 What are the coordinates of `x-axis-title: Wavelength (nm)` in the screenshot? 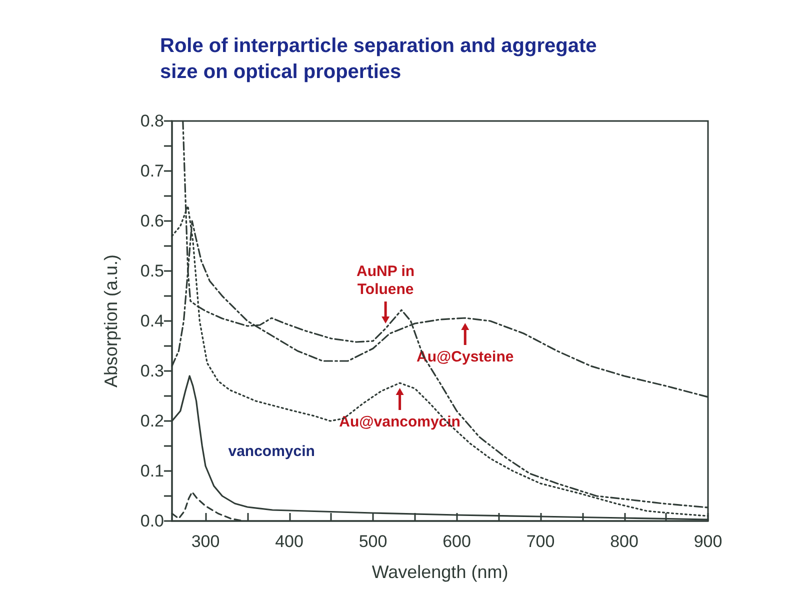 It's located at (440, 572).